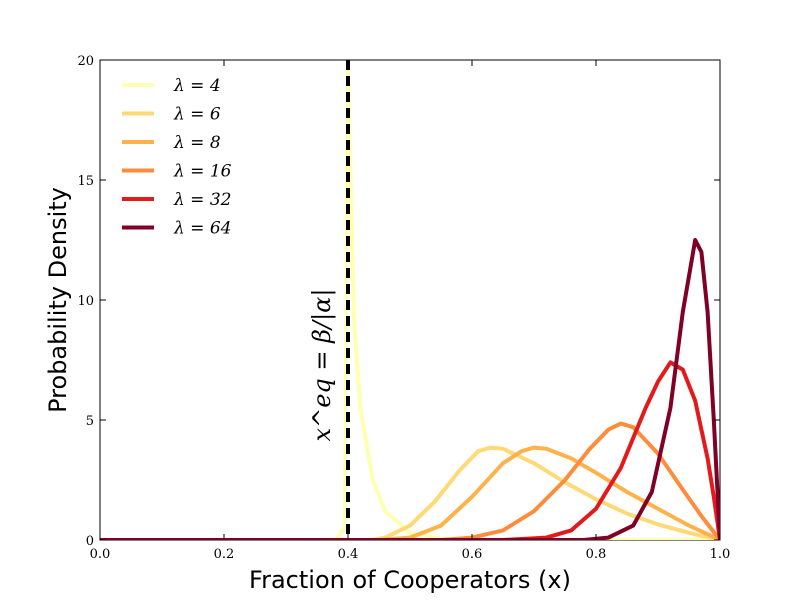 This screenshot has width=800, height=600. What do you see at coordinates (224, 554) in the screenshot?
I see `x-tick-label: 0.2` at bounding box center [224, 554].